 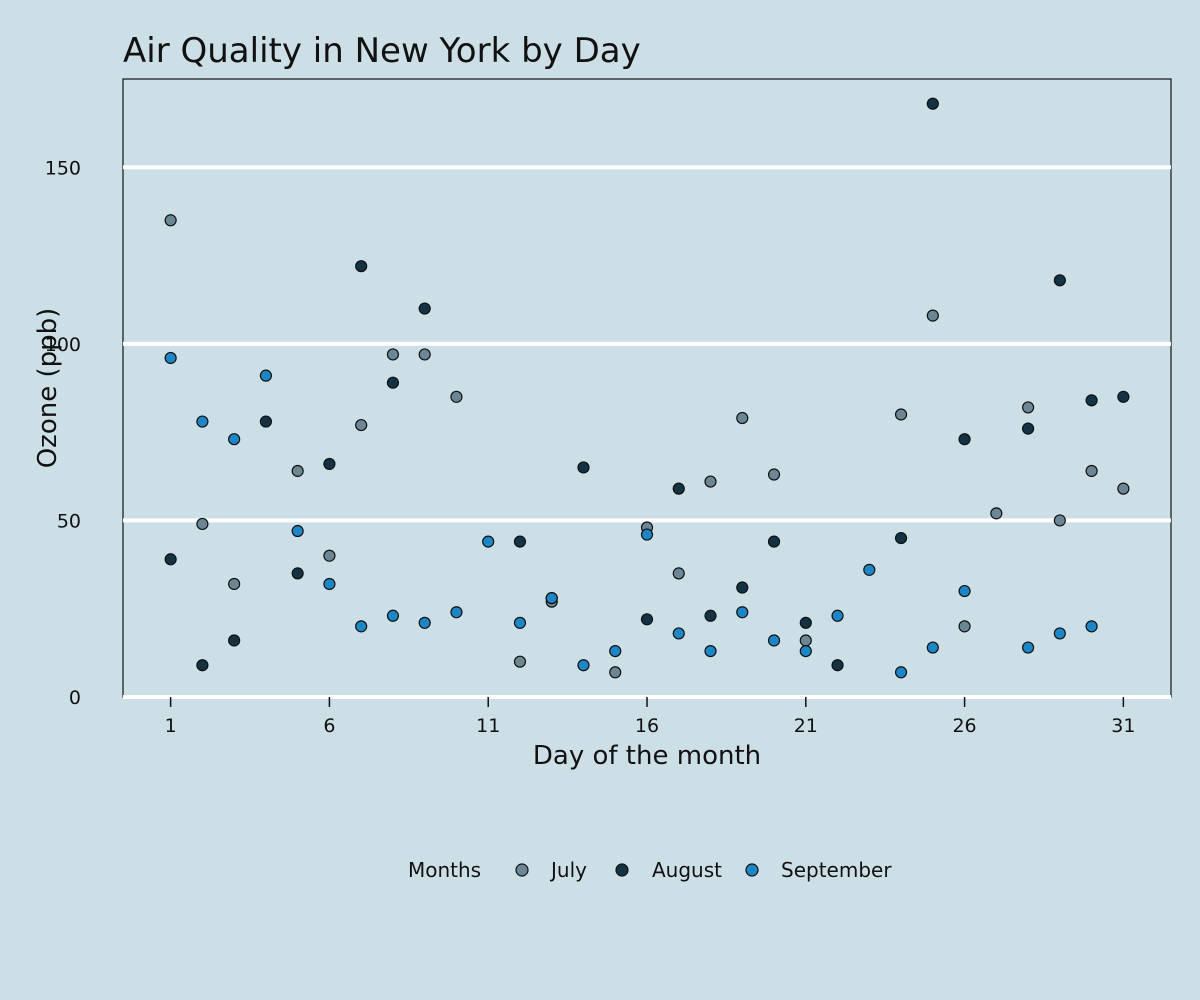 I want to click on legend-key-august, so click(x=622, y=870).